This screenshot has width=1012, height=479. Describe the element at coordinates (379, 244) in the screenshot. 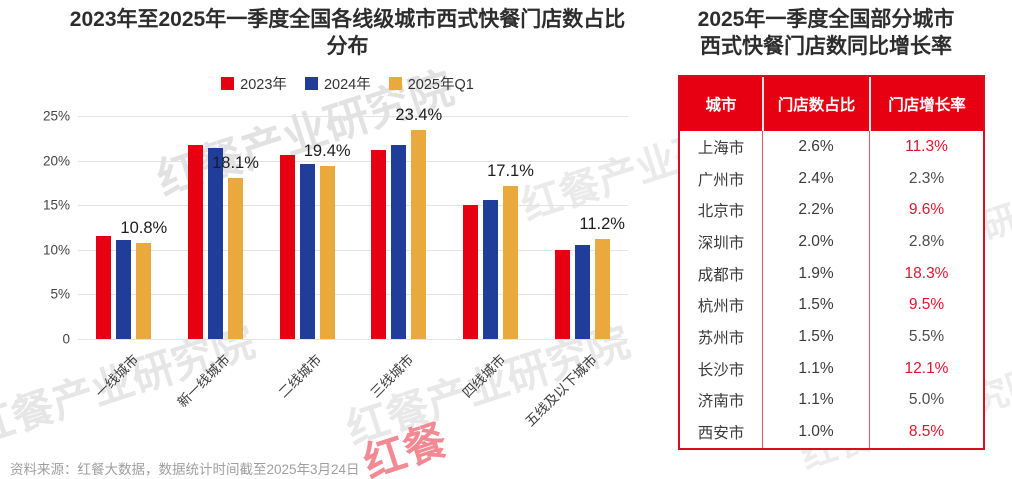

I see `bar-2023年-三线城市` at that location.